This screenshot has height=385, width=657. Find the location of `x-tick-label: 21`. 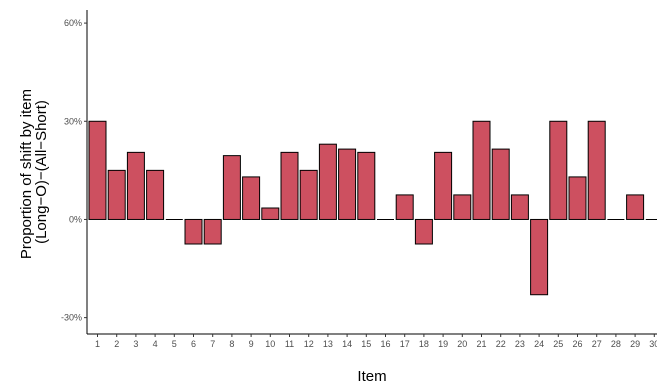

x-tick-label: 21 is located at coordinates (481, 344).